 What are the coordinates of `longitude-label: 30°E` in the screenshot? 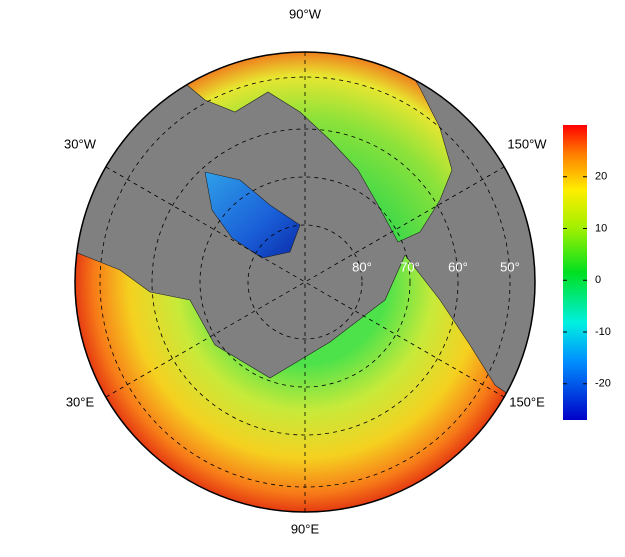 It's located at (80, 401).